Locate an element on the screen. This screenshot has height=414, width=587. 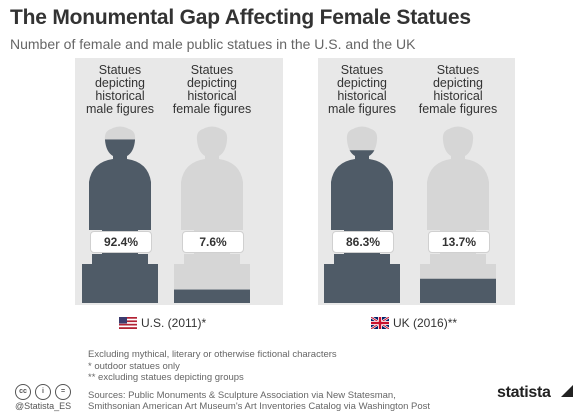
social-handle: @Statista_ES is located at coordinates (43, 406).